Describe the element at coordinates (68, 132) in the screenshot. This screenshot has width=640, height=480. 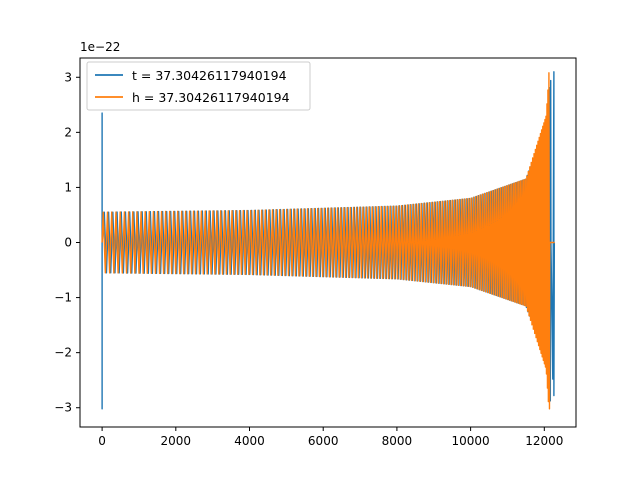
I see `y-tick-label: 2` at that location.